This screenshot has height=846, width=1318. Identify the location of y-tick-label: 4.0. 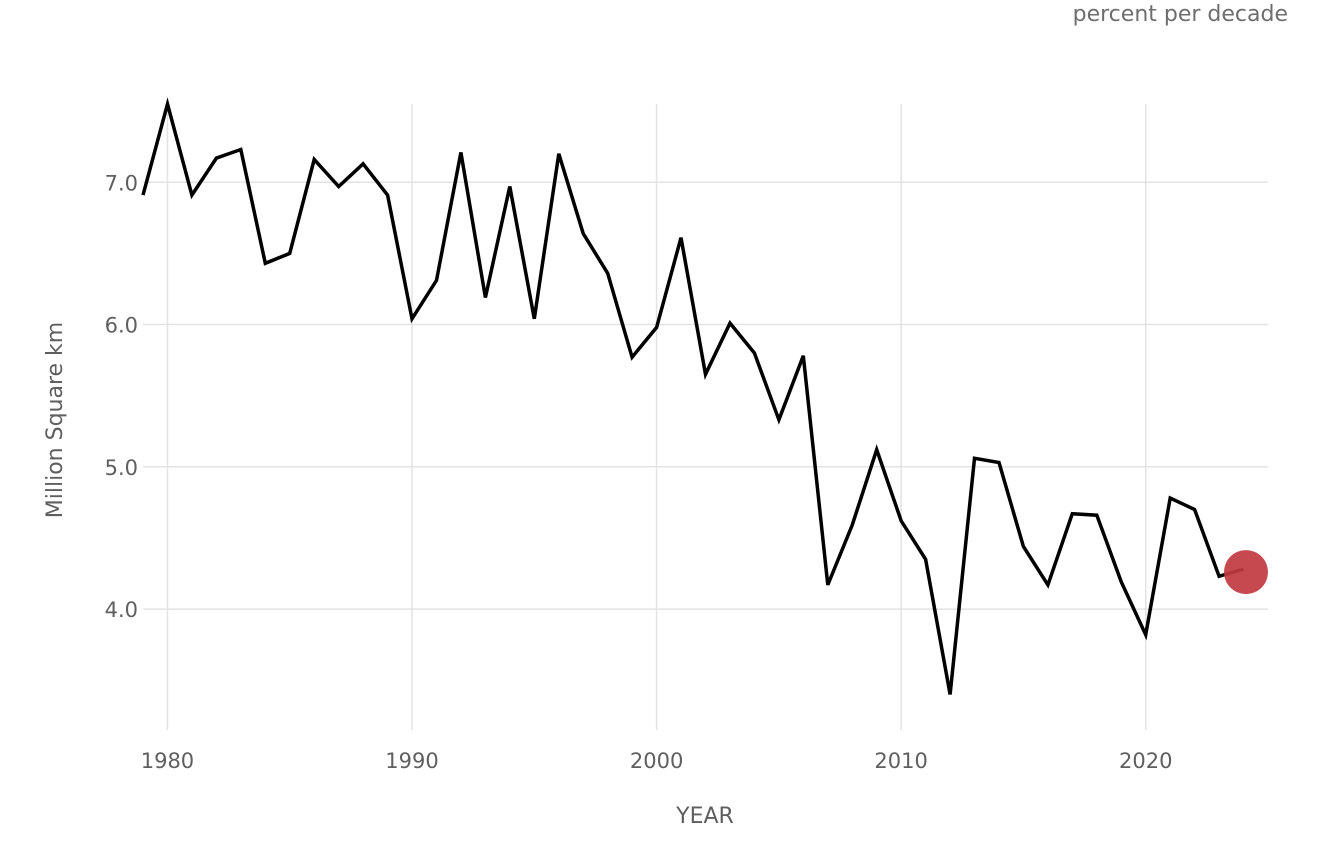
(121, 610).